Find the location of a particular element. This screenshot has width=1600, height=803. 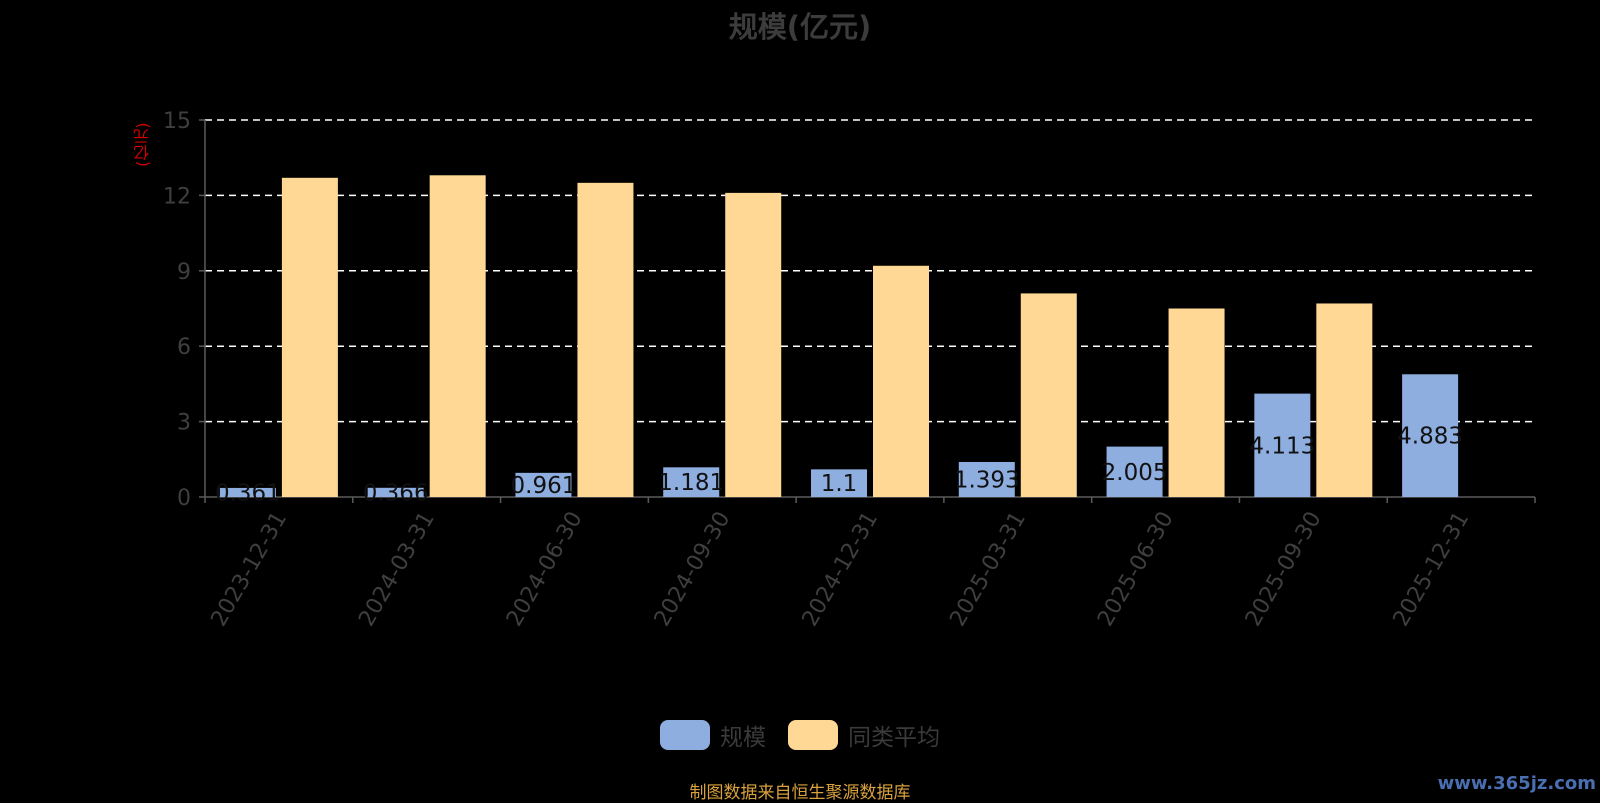

legend: 规模 同类平均 is located at coordinates (800, 735).